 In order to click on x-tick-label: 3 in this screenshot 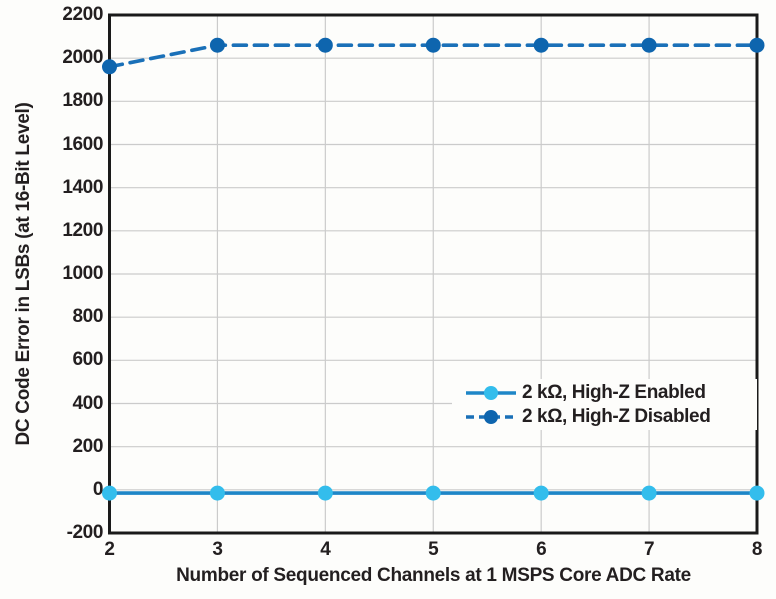, I will do `click(217, 549)`.